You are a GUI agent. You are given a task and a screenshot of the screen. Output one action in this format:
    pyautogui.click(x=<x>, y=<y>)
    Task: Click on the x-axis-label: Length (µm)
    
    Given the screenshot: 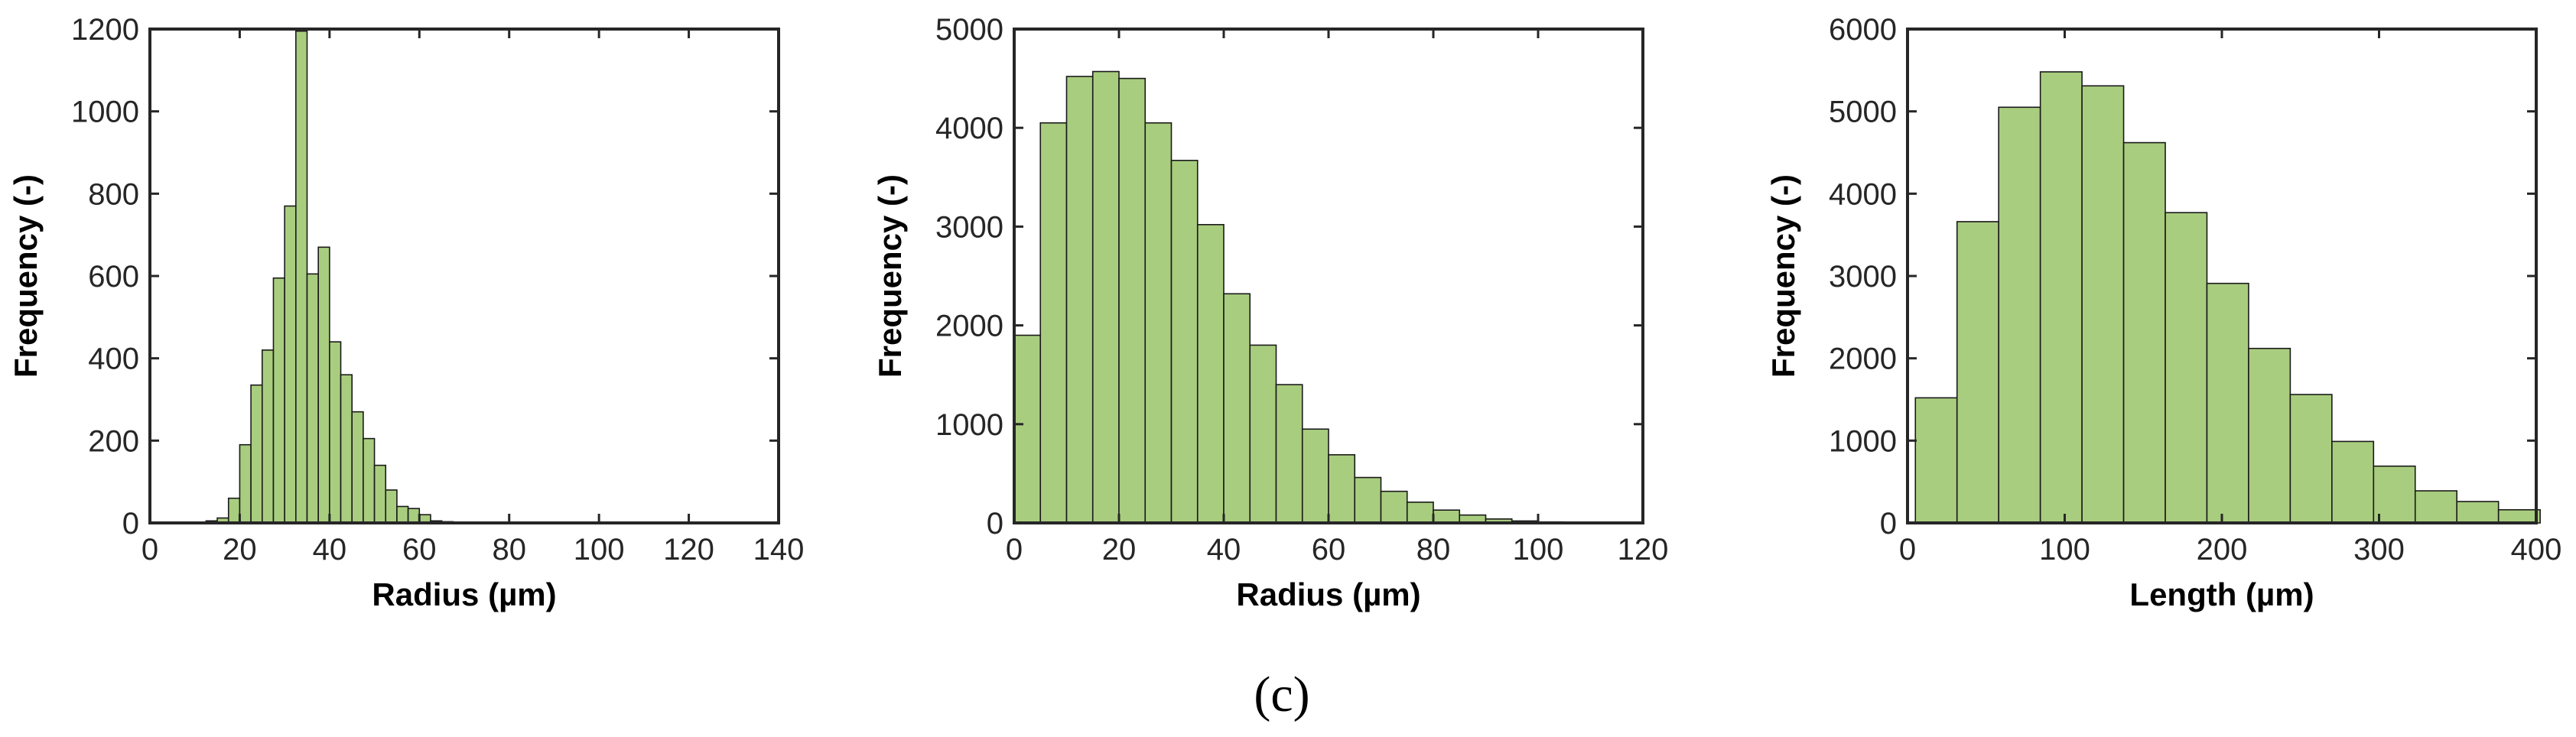 What is the action you would take?
    pyautogui.click(x=2221, y=594)
    